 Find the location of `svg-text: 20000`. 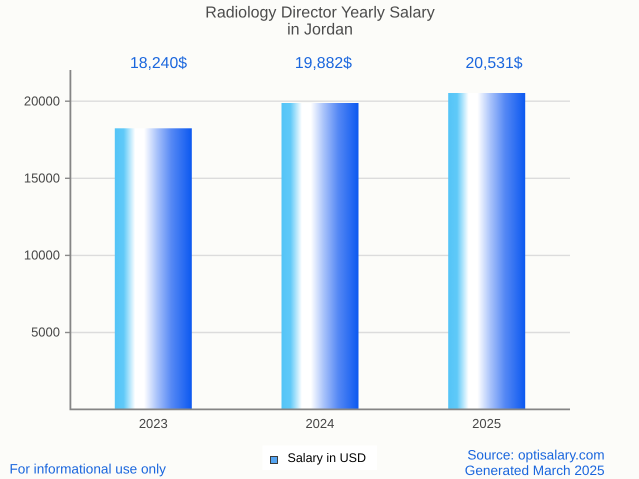

svg-text: 20000 is located at coordinates (42, 100).